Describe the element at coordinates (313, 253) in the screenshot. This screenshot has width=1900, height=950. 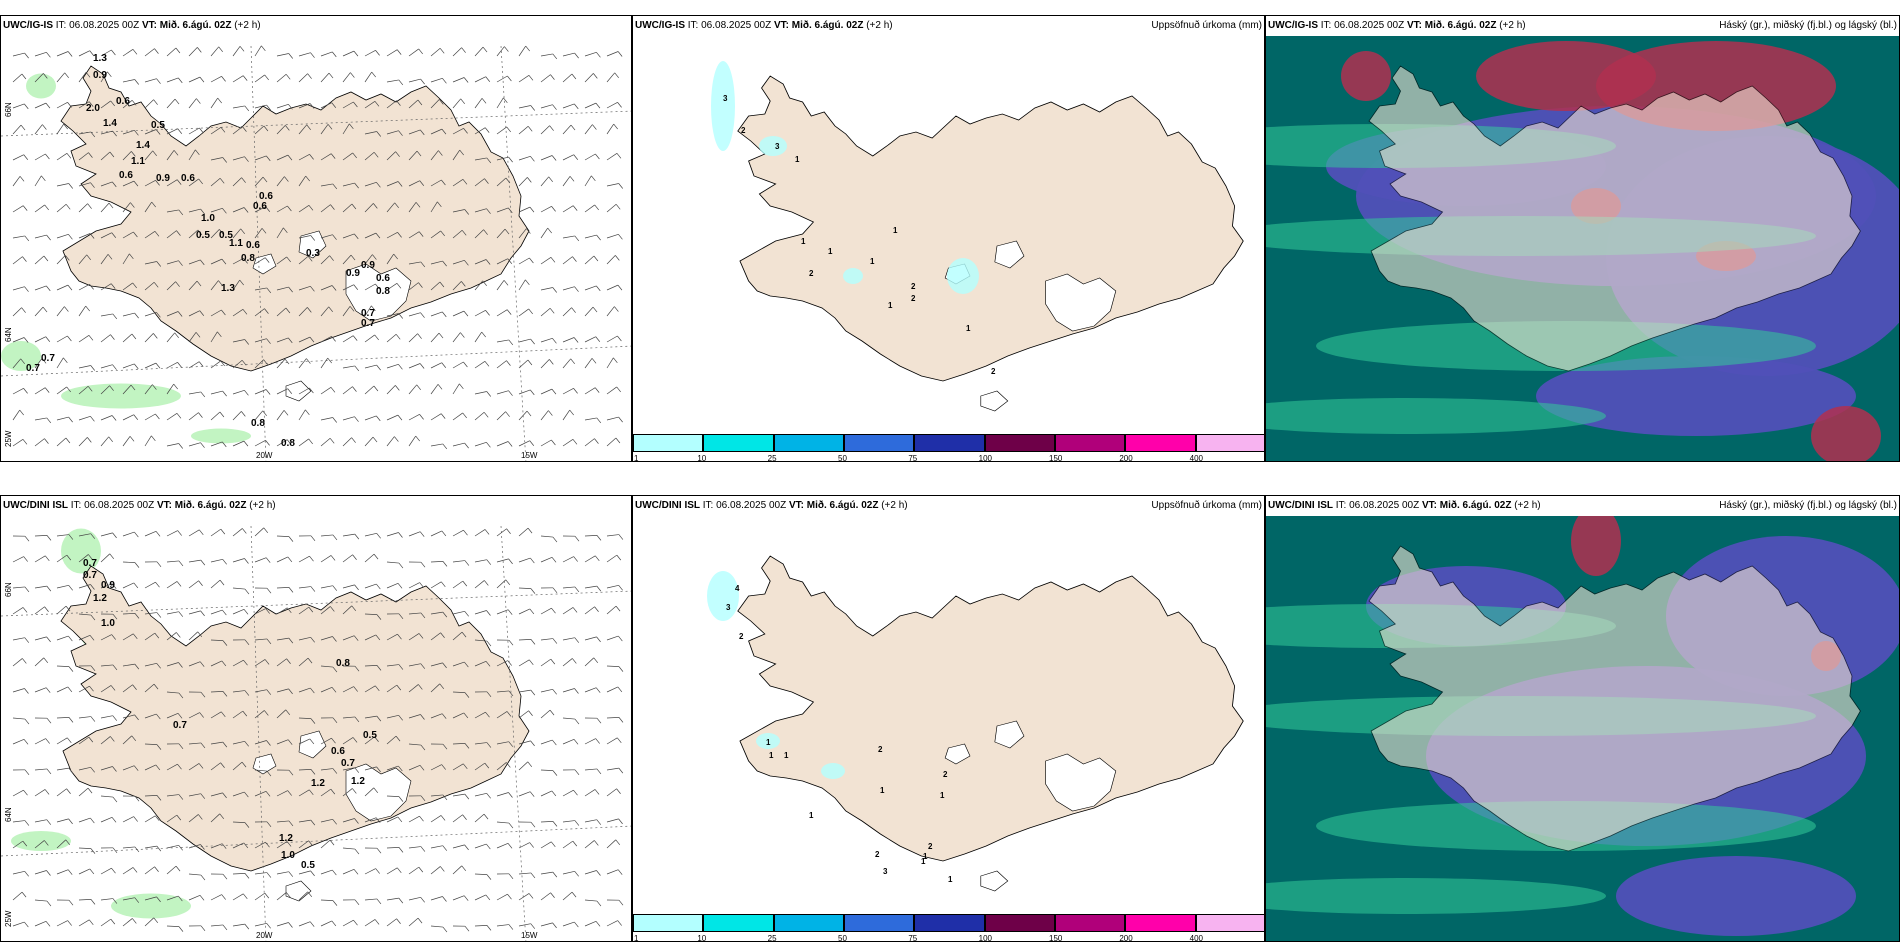
I see `precip-value-label: 0.3` at that location.